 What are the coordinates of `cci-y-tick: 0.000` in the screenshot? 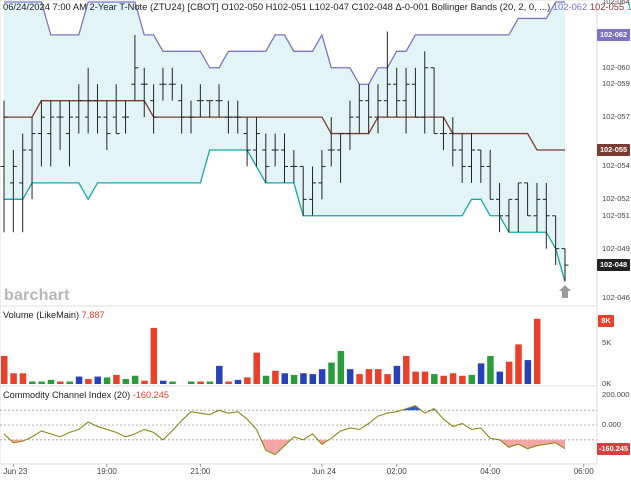 It's located at (612, 424).